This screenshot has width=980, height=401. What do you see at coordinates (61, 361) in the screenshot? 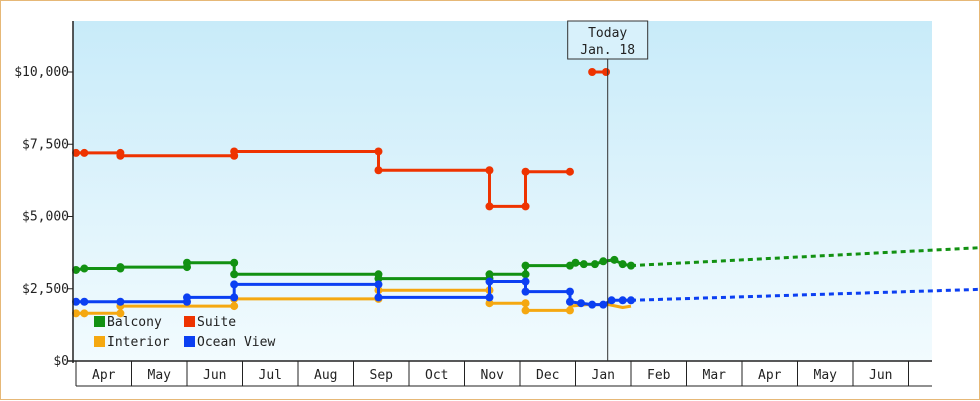
I see `y-tick-label: $0` at bounding box center [61, 361].